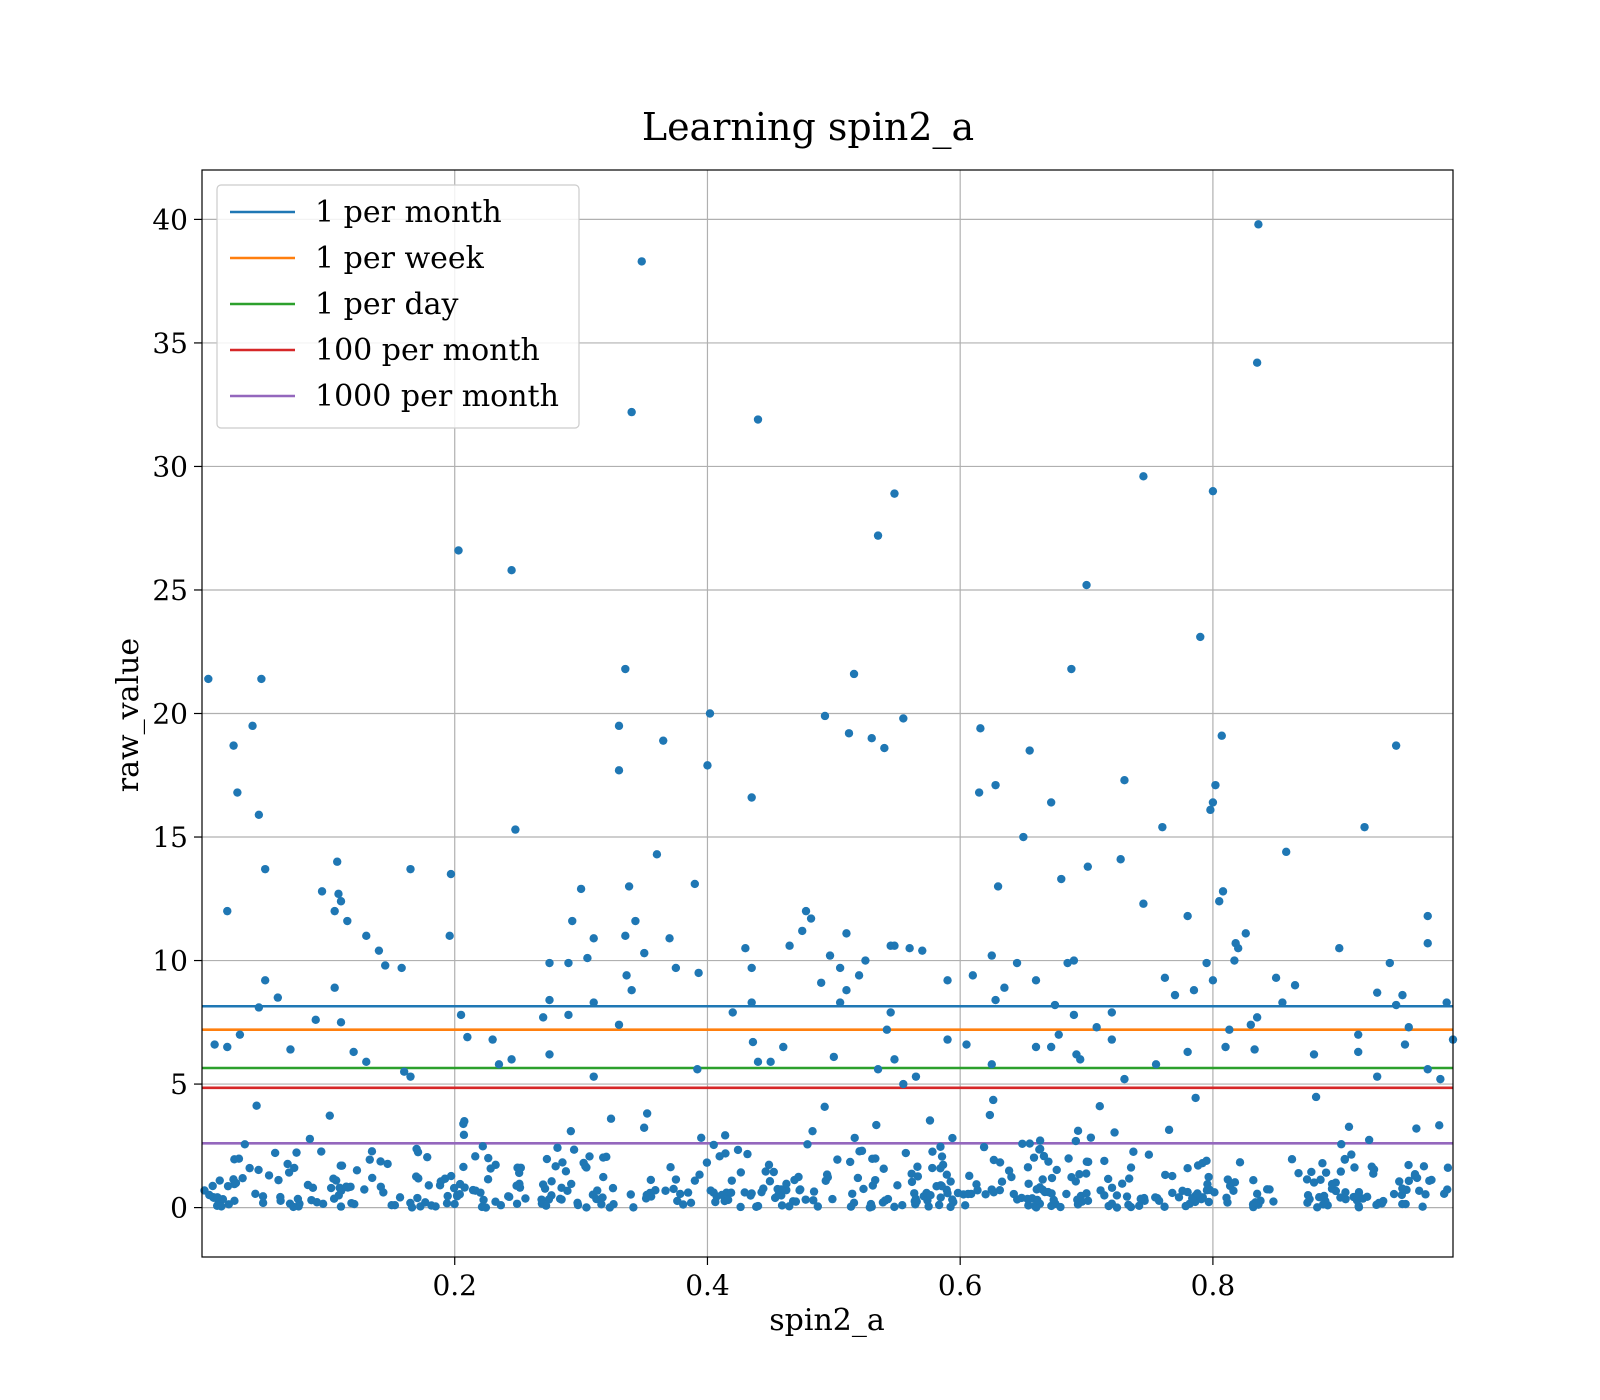  I want to click on x-tick-label: 0.2, so click(454, 1285).